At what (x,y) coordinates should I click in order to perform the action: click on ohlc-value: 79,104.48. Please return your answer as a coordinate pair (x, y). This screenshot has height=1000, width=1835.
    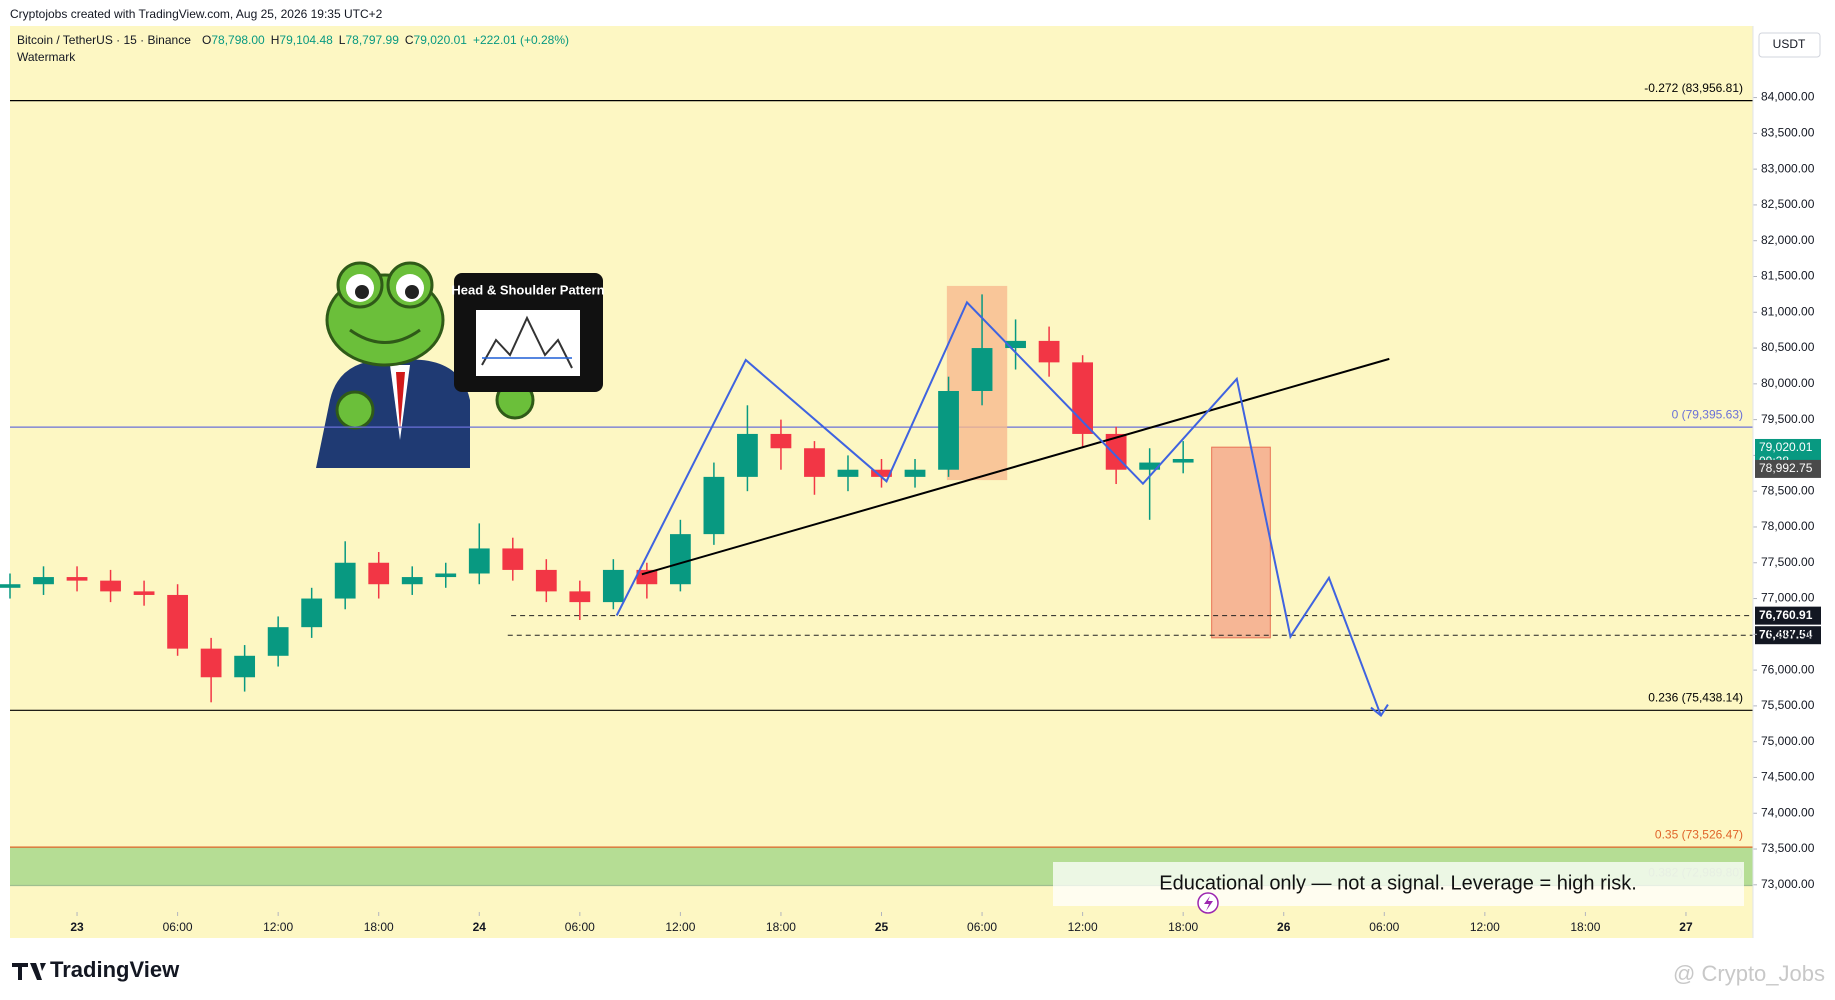
    Looking at the image, I should click on (306, 40).